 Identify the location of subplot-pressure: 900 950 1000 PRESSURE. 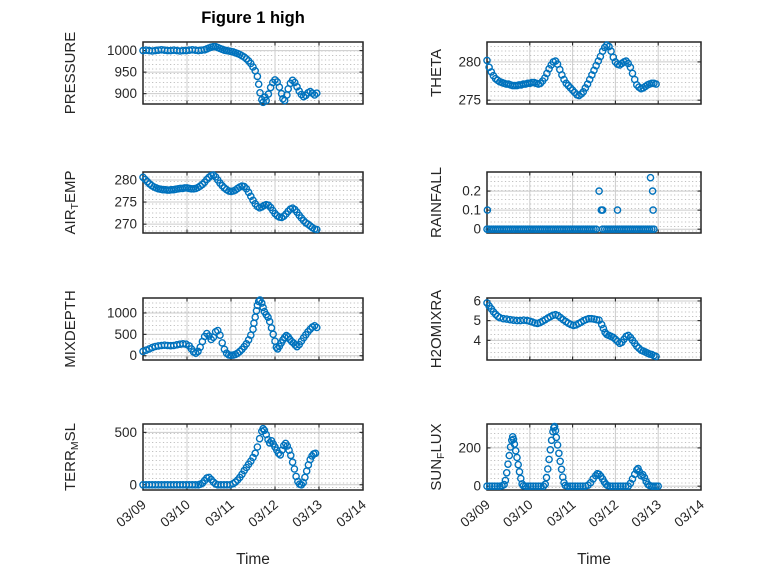
(213, 73).